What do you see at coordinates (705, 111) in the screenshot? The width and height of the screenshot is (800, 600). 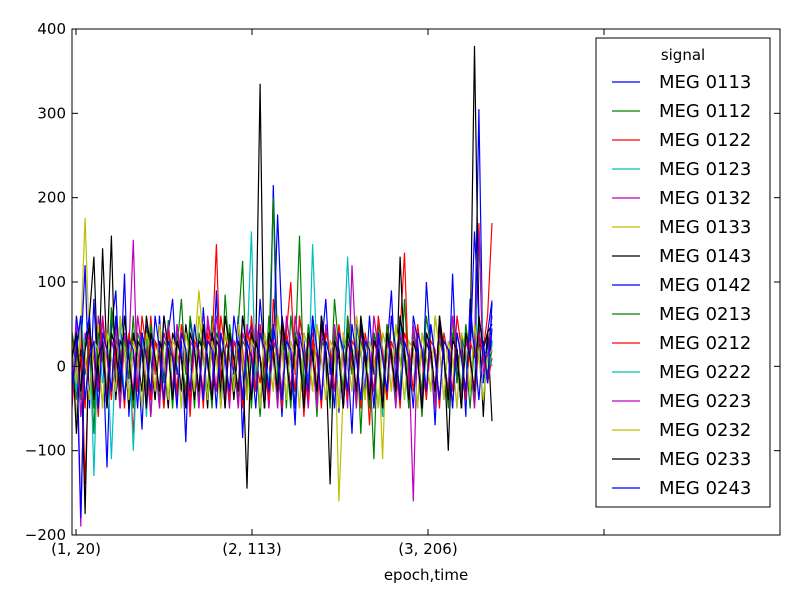 I see `legend-label: MEG 0112` at bounding box center [705, 111].